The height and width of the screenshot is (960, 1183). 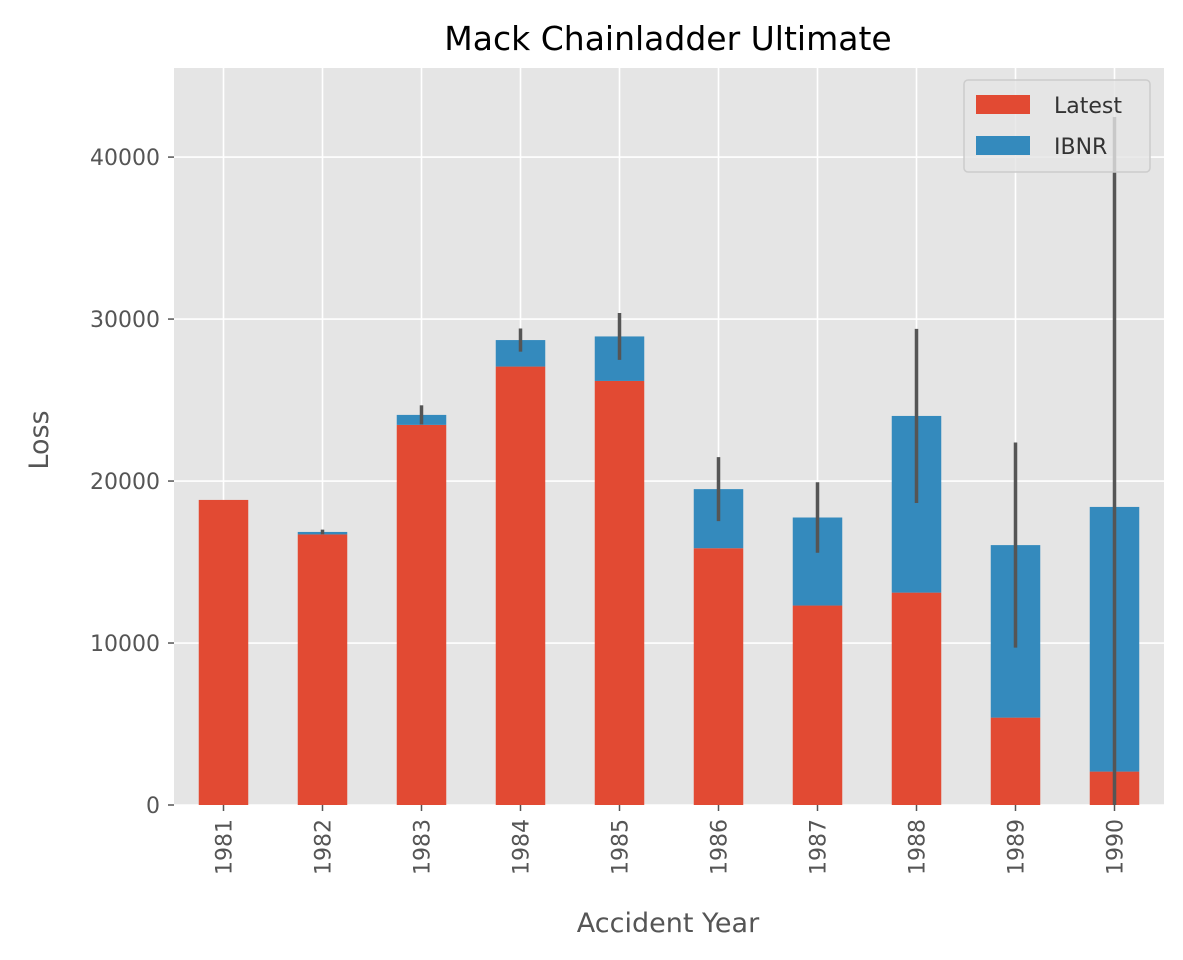 I want to click on bar-latest-1988, so click(x=916, y=698).